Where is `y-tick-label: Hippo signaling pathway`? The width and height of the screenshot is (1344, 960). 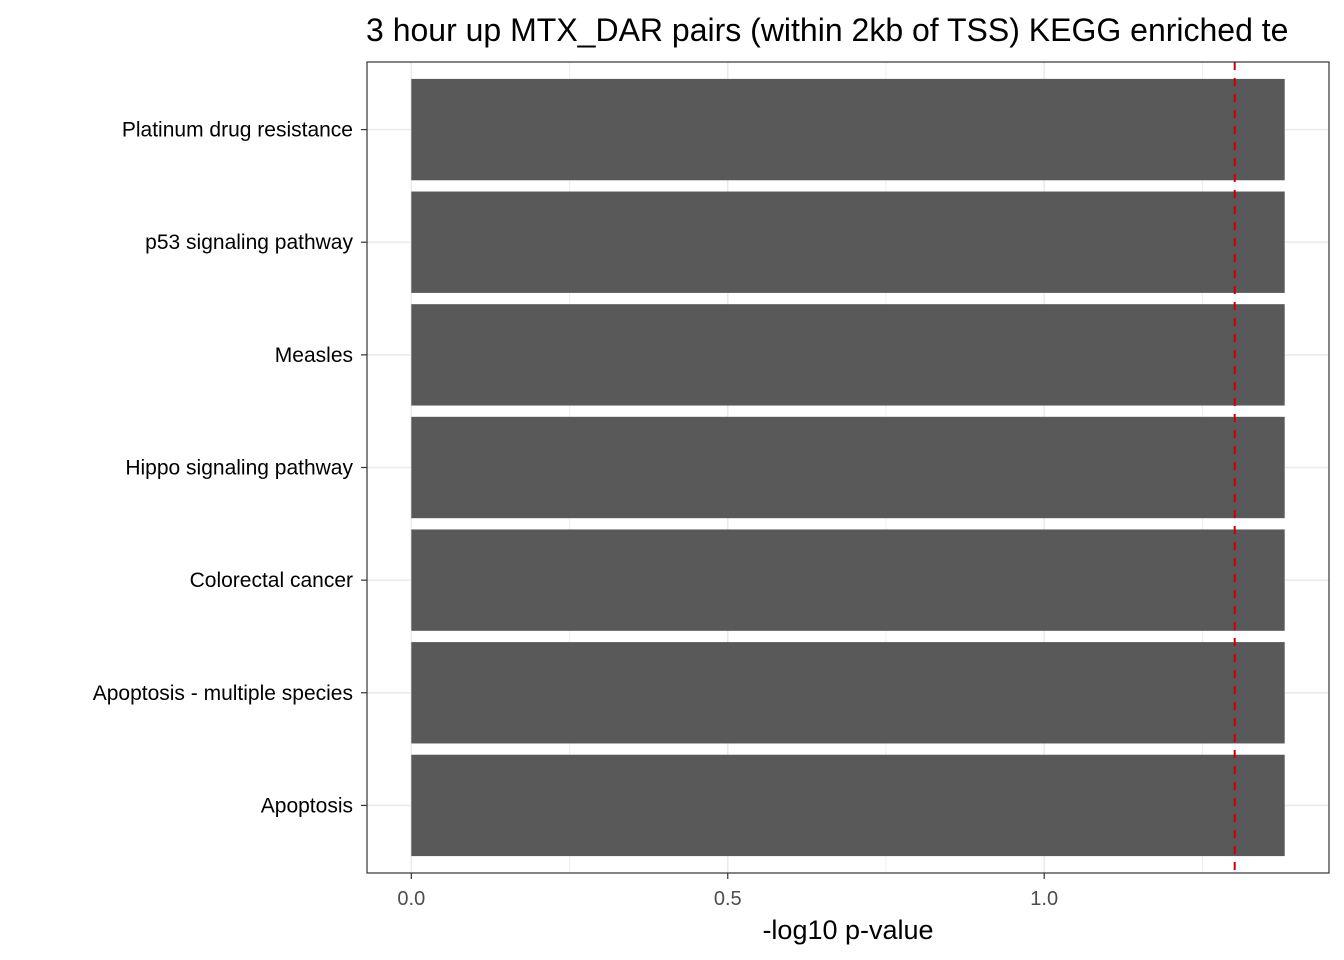
y-tick-label: Hippo signaling pathway is located at coordinates (239, 468).